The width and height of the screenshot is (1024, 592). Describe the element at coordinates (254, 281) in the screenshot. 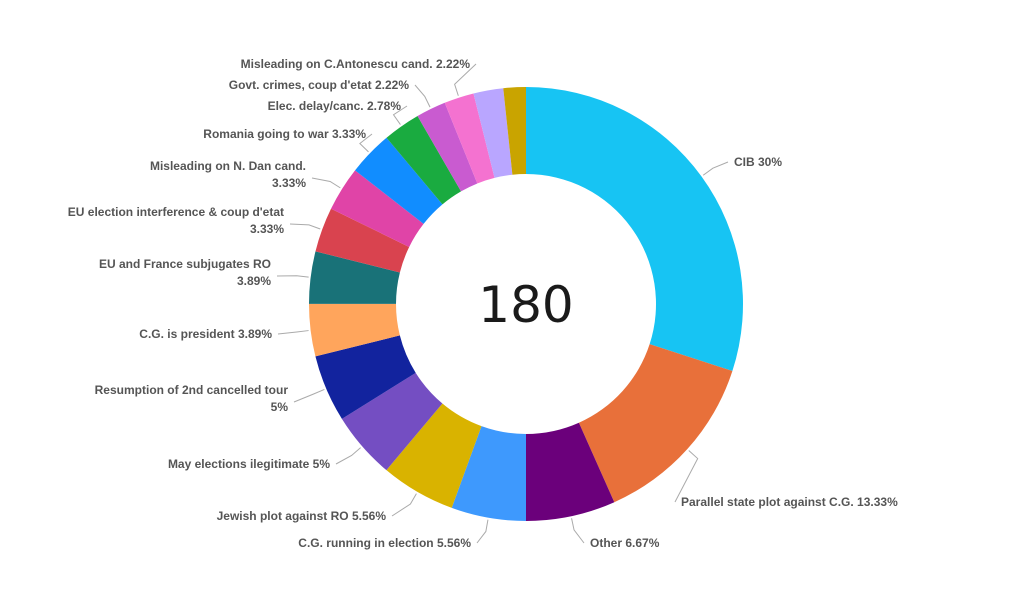

I see `slice-label-value: 3.89%` at that location.